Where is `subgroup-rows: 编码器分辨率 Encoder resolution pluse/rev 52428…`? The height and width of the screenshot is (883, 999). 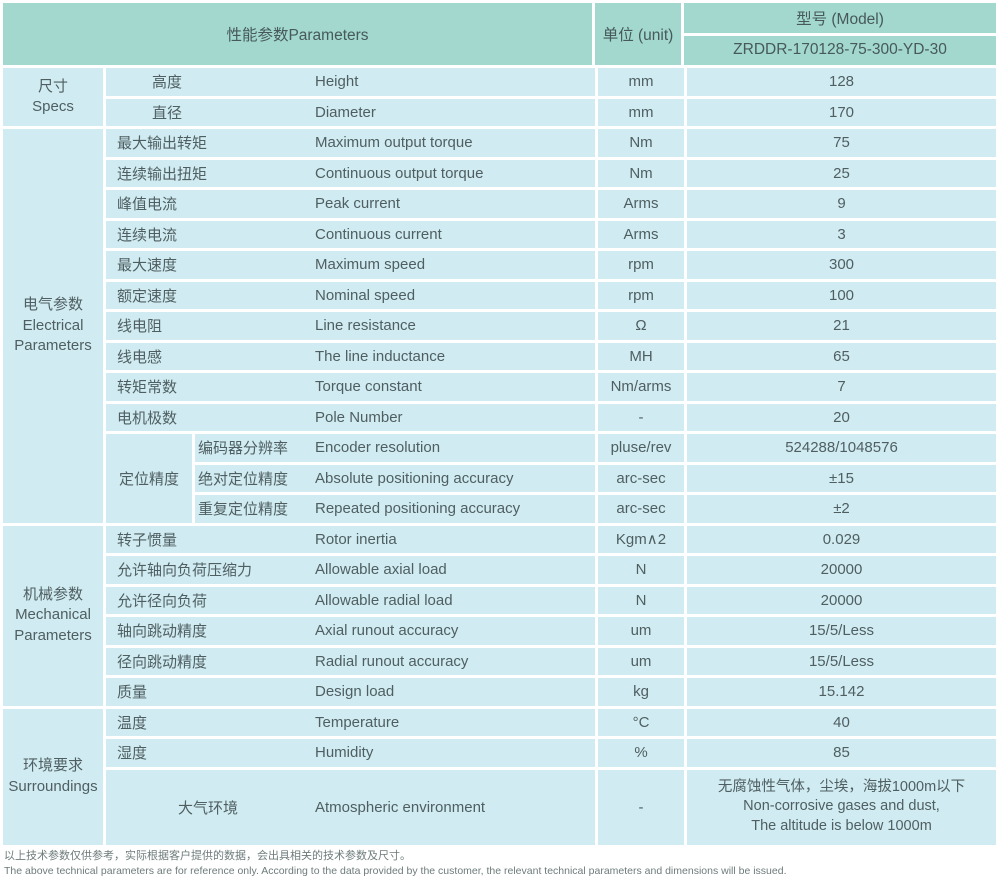 subgroup-rows: 编码器分辨率 Encoder resolution pluse/rev 52428… is located at coordinates (595, 478).